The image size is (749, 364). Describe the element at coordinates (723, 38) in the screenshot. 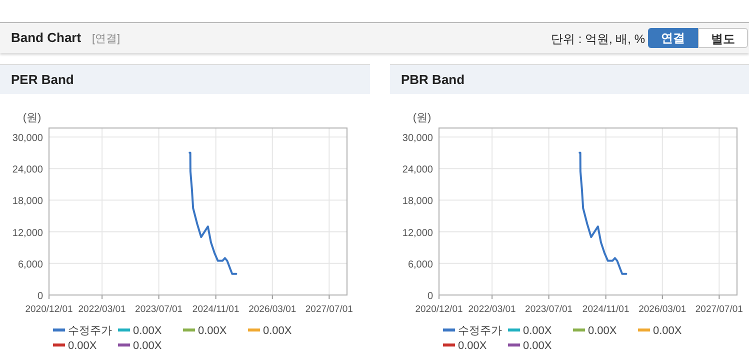

I see `text: 별도` at that location.